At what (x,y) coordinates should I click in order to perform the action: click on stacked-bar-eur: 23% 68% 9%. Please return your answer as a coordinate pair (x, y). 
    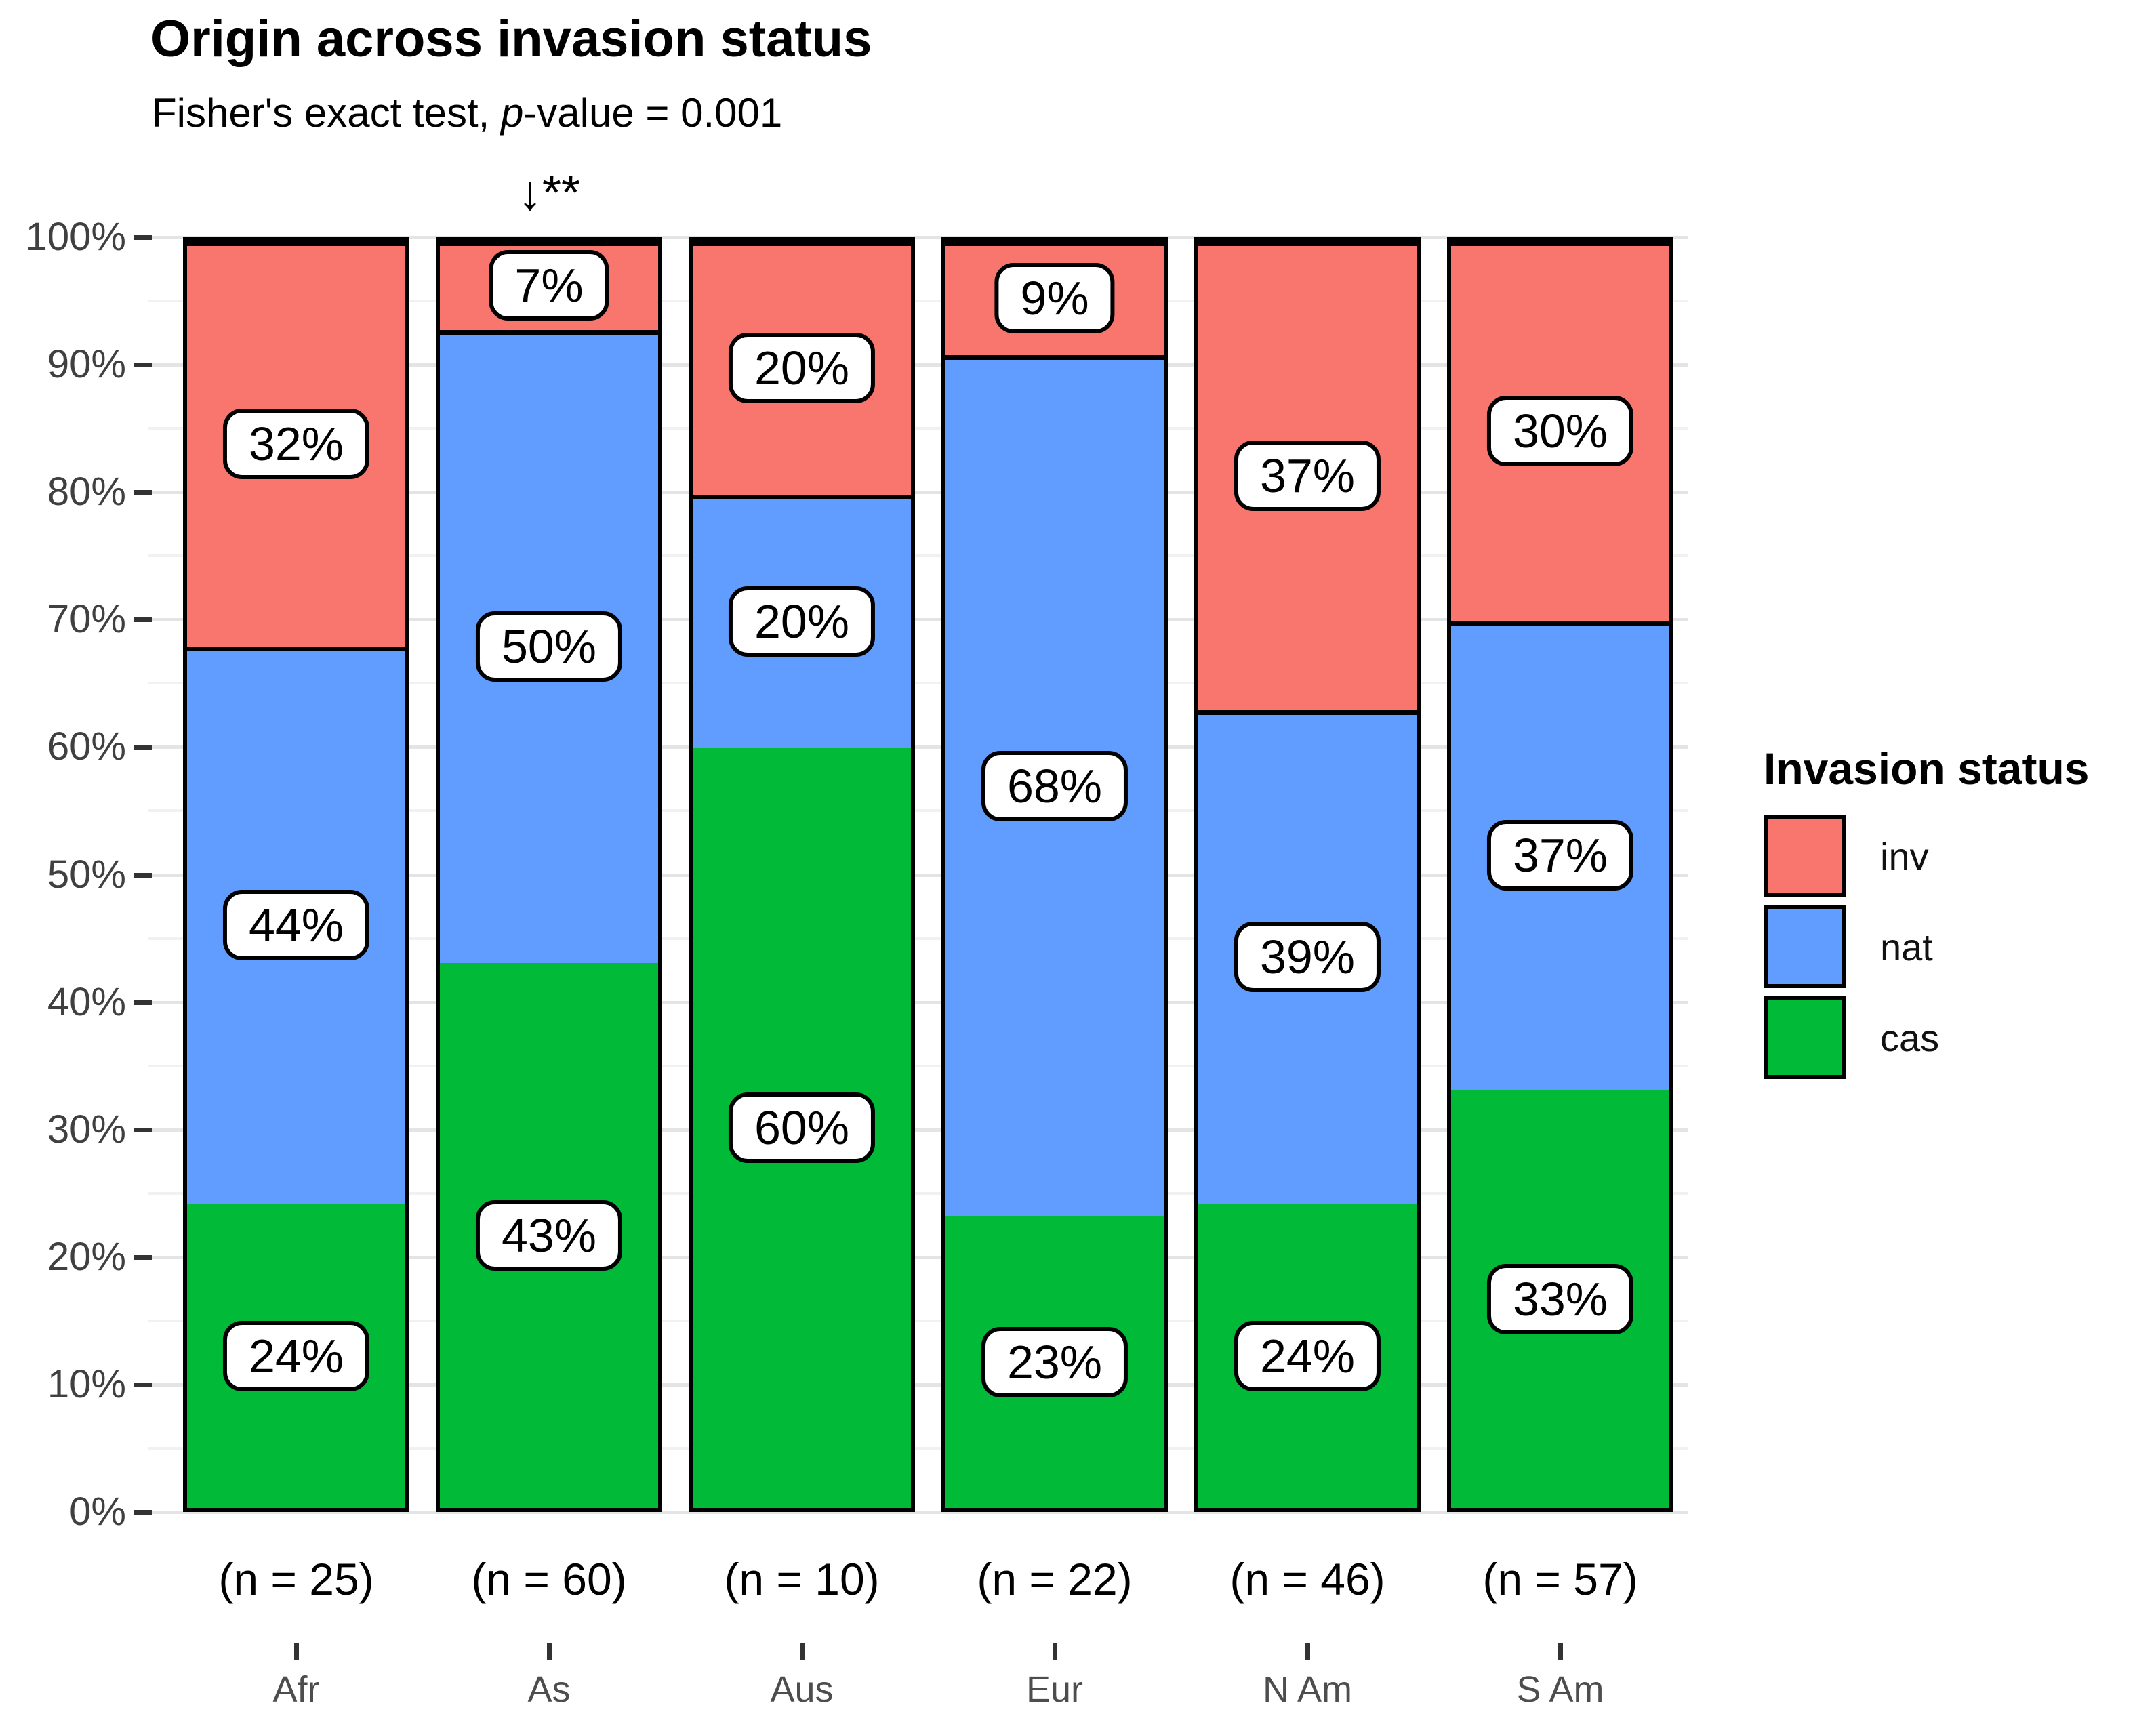
    Looking at the image, I should click on (1055, 874).